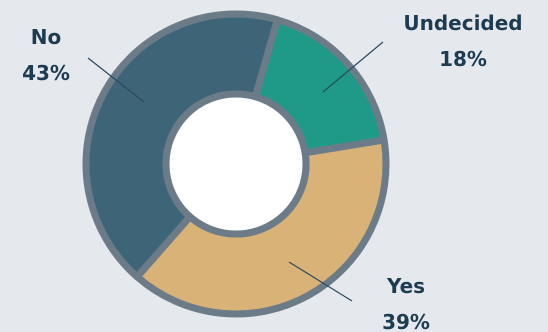 The image size is (548, 332). I want to click on slice-value-undecided: 18%, so click(463, 59).